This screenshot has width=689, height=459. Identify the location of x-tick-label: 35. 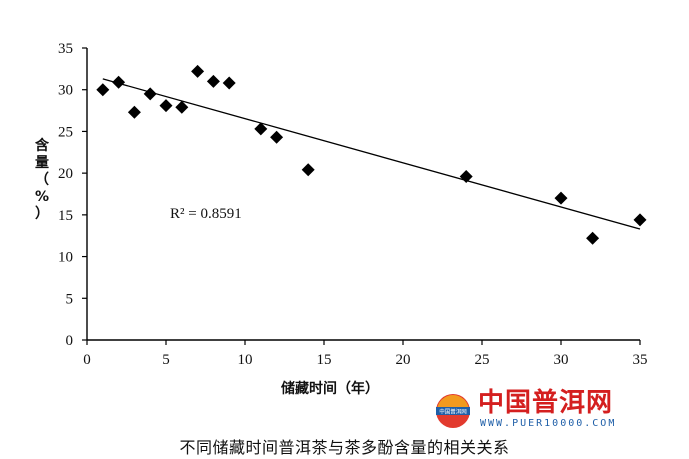
(640, 360).